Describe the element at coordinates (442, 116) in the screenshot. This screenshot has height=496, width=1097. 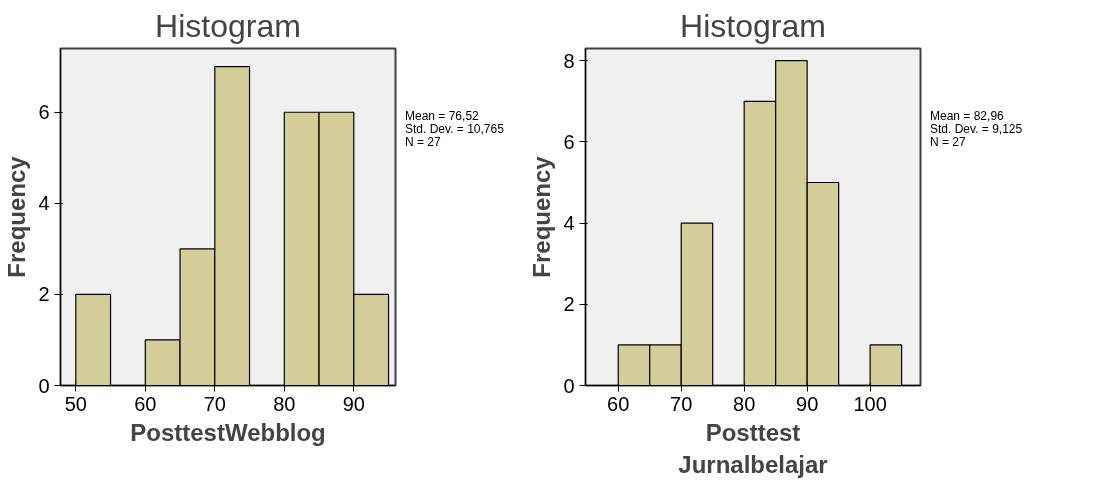
I see `text: Mean = 76,52` at that location.